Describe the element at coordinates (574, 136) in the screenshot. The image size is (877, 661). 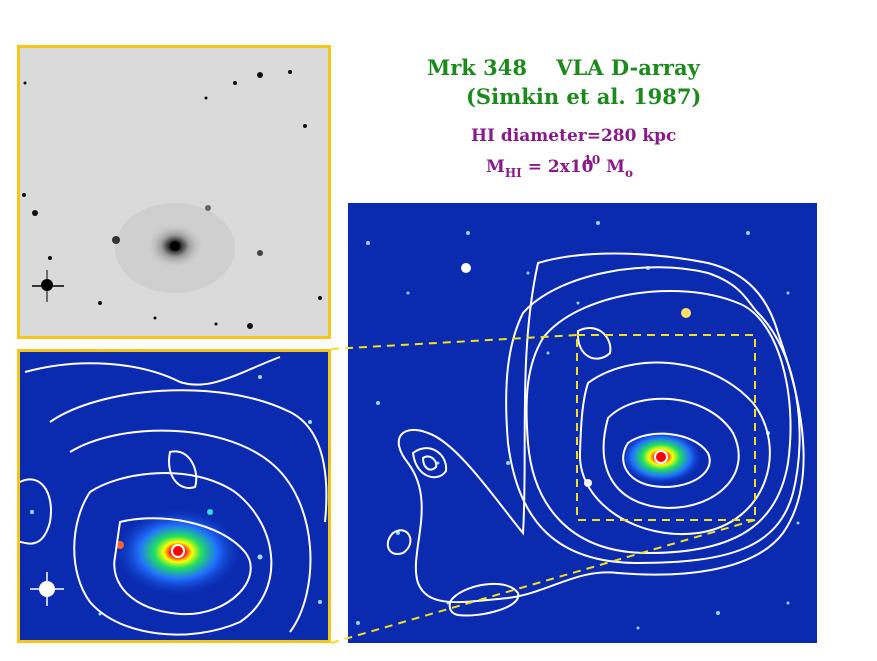
I see `hi-diameter-label: HI diameter=280 kpc` at that location.